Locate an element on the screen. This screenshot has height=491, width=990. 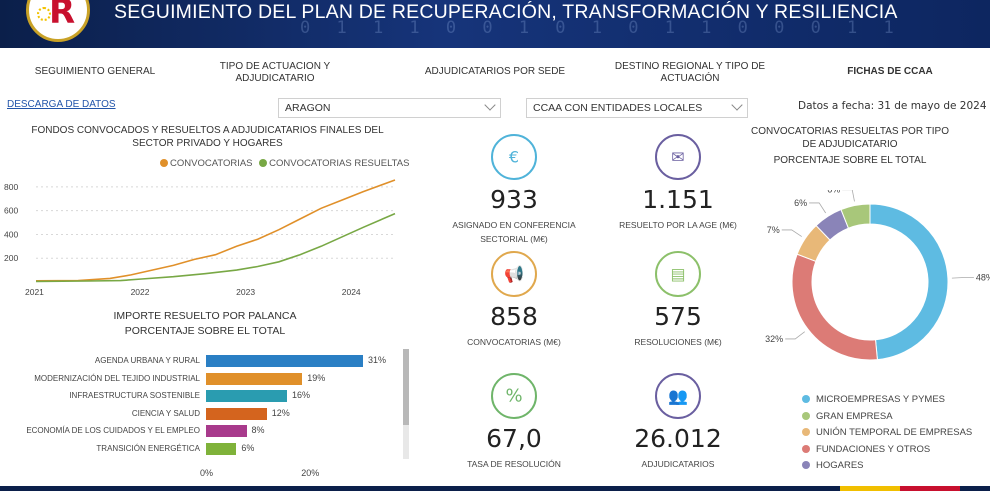
bar-chart-scrollbar is located at coordinates (406, 404).